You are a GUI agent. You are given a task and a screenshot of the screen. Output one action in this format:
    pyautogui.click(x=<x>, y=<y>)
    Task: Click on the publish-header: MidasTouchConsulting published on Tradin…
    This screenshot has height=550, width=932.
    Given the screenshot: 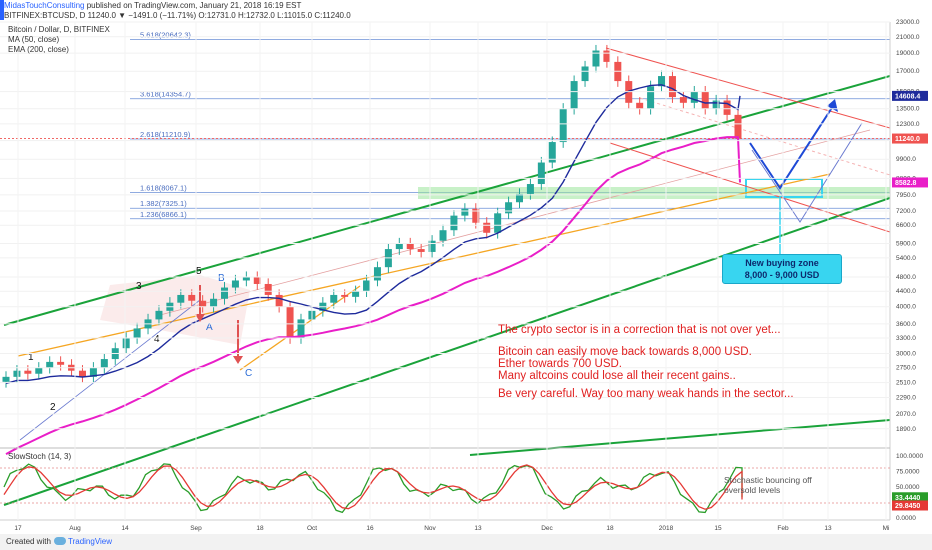 What is the action you would take?
    pyautogui.click(x=152, y=5)
    